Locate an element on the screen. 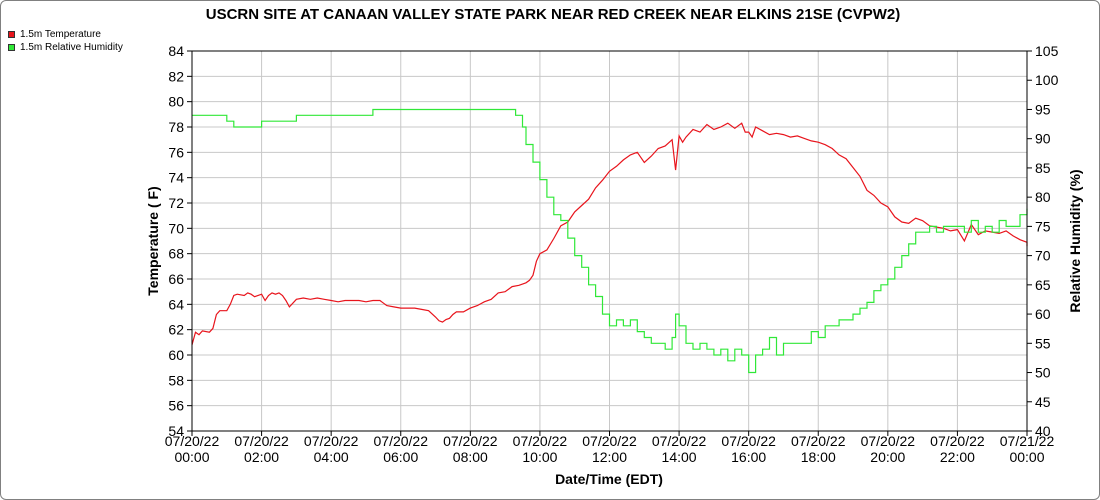 This screenshot has height=500, width=1100. y-tick-label-right: 40 is located at coordinates (1043, 431).